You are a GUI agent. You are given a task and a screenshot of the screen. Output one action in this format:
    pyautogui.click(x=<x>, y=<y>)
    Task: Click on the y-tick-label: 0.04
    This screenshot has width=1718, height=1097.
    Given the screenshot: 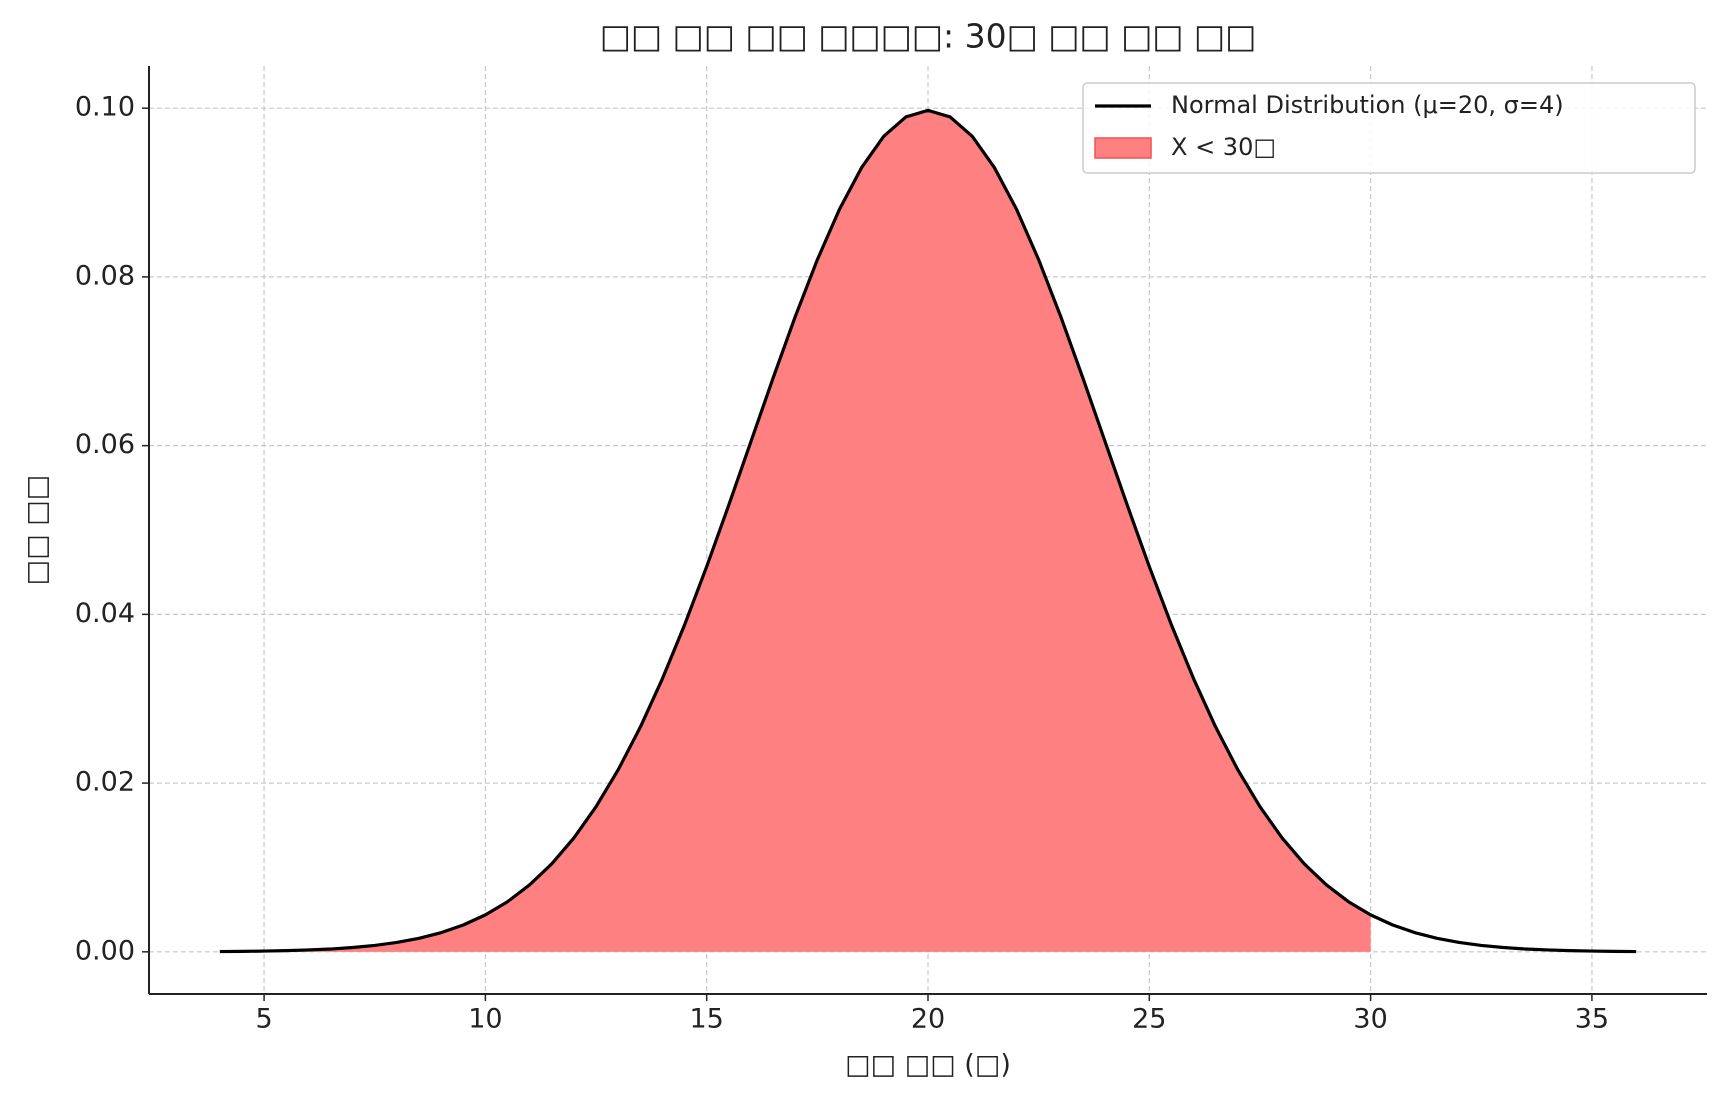 What is the action you would take?
    pyautogui.click(x=105, y=613)
    